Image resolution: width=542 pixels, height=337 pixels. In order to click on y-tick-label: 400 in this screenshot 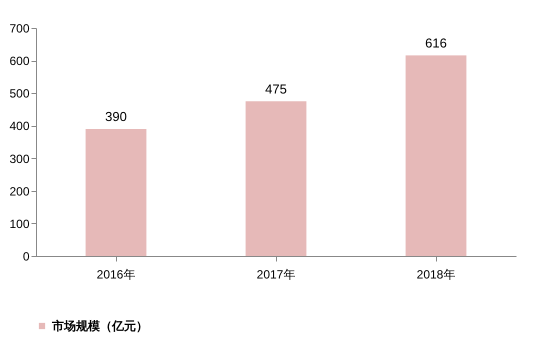, I will do `click(19, 126)`.